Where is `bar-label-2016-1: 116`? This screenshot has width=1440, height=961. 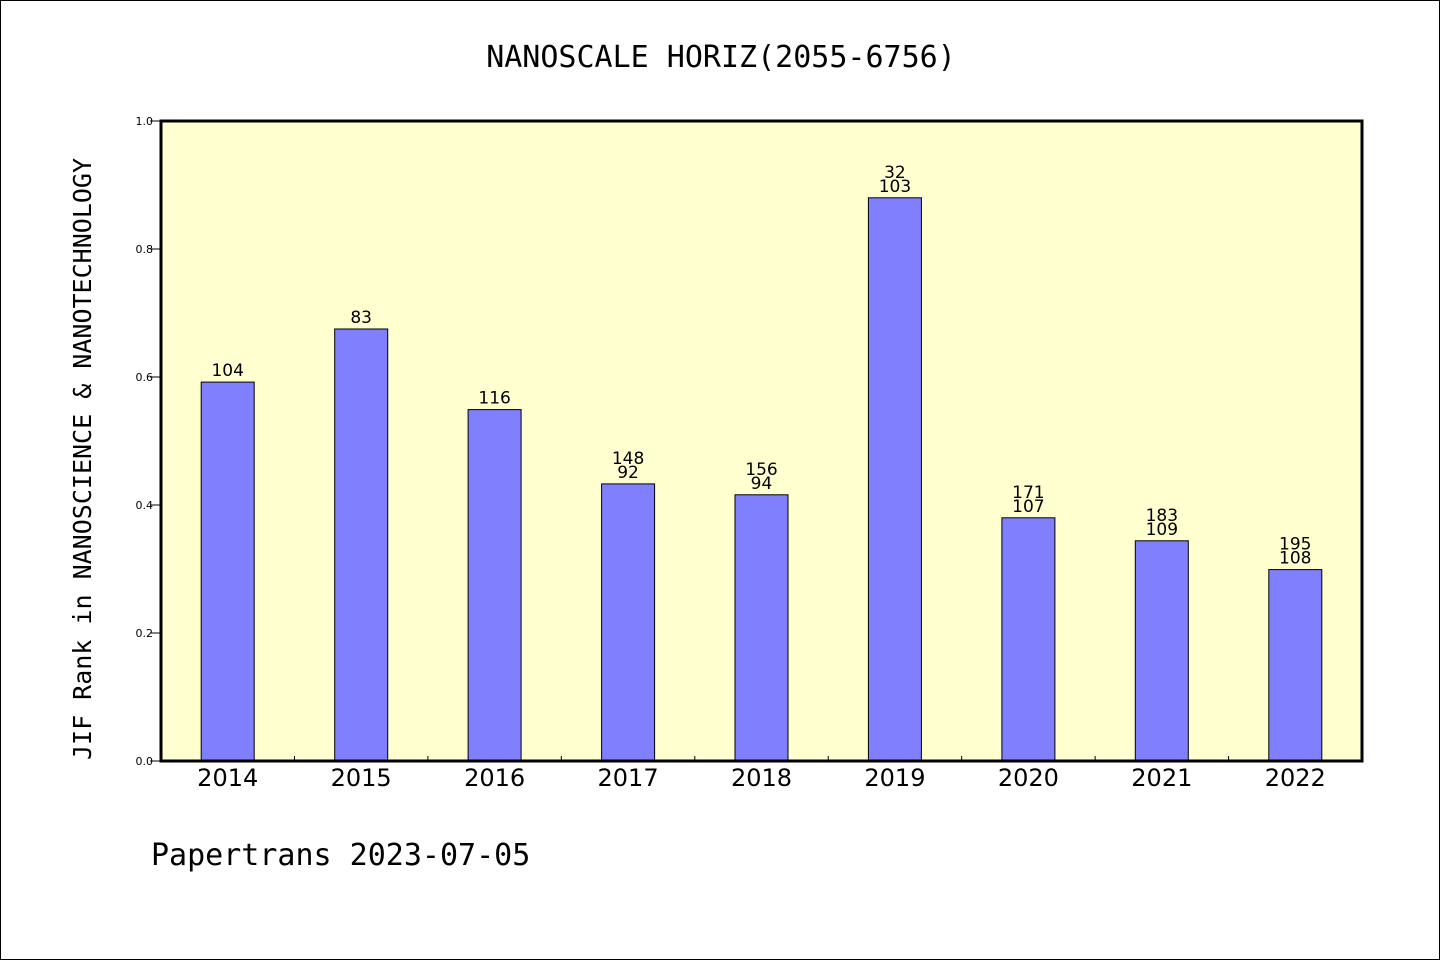 bar-label-2016-1: 116 is located at coordinates (494, 399).